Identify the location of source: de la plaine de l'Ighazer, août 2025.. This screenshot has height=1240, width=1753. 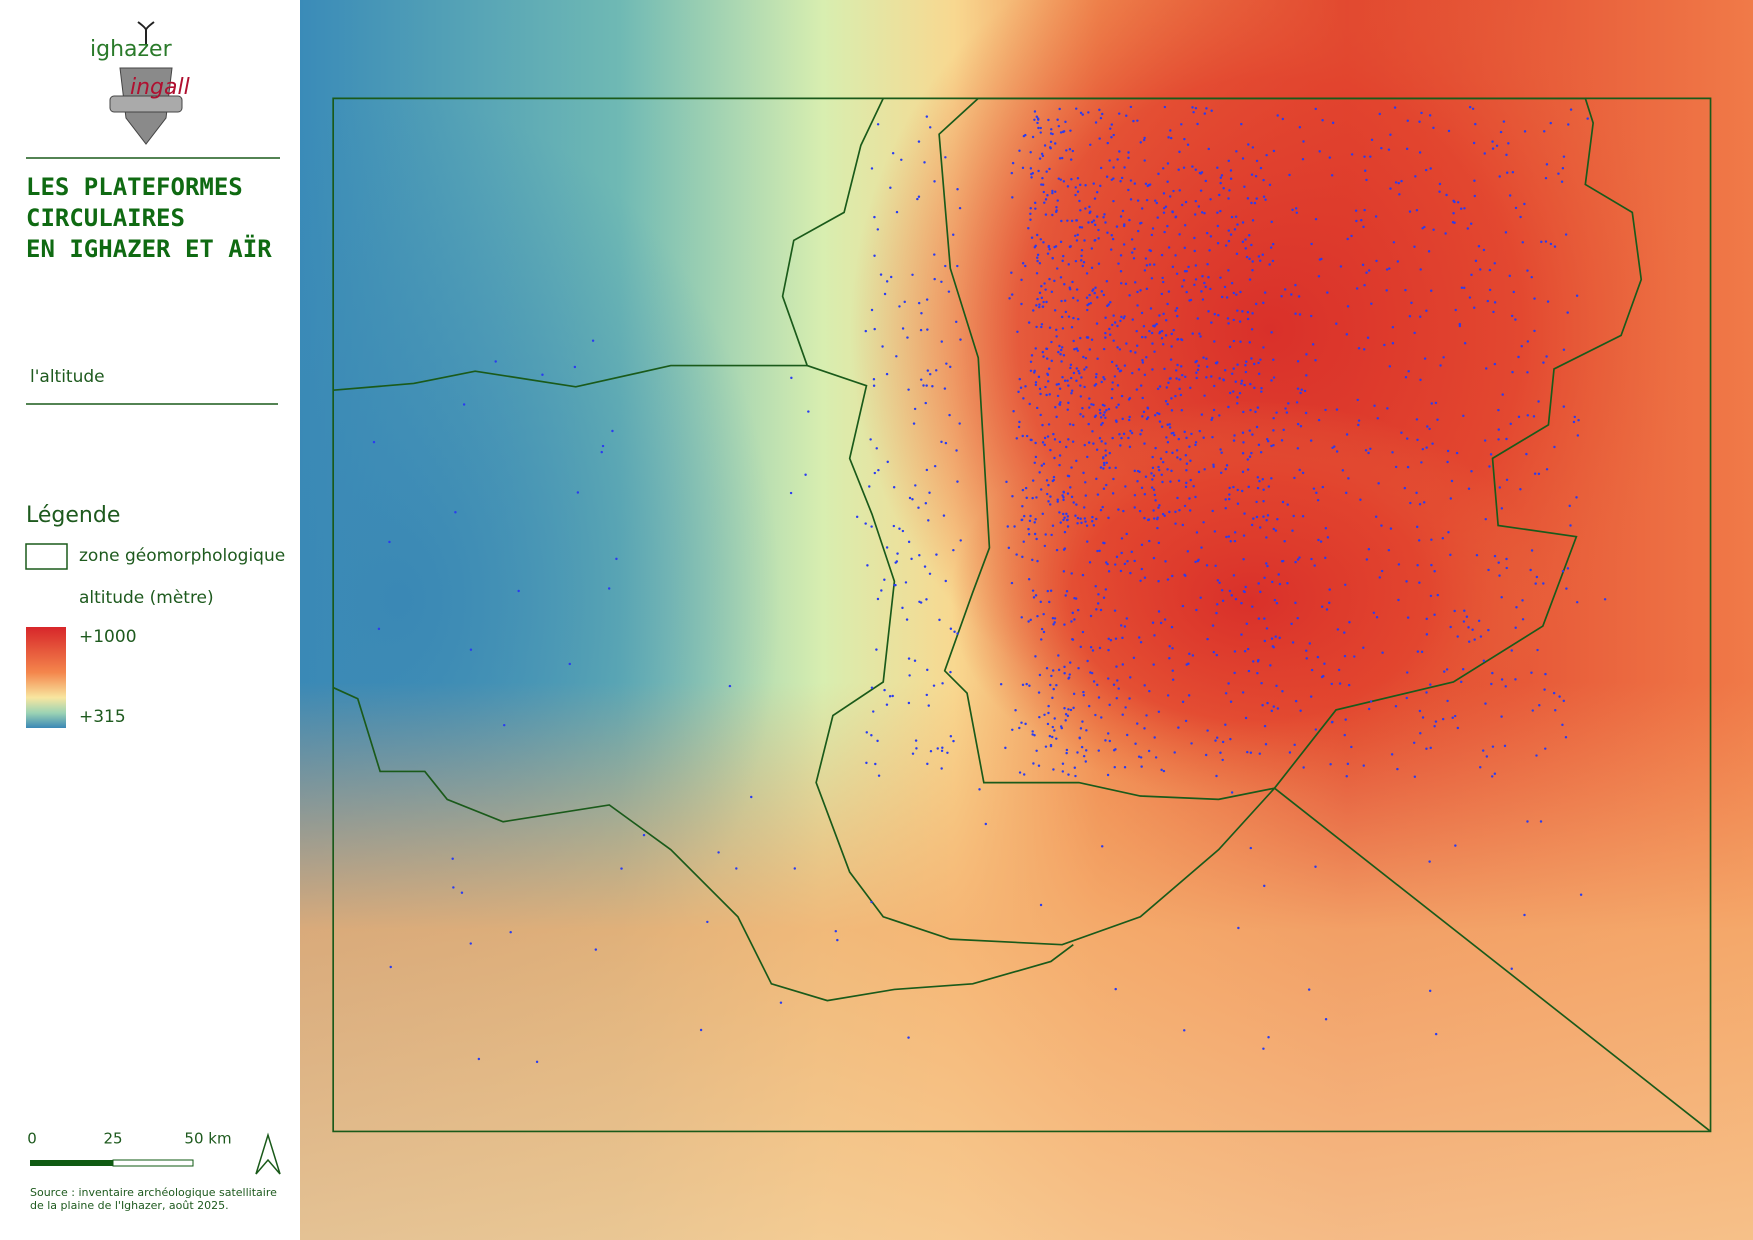
(129, 1205).